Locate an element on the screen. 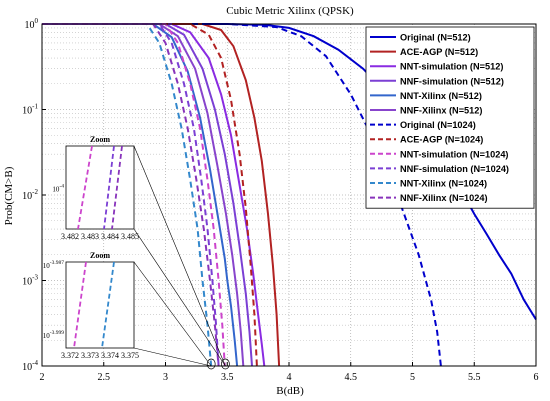  legend-entry: NNF-simulation (N=1024) is located at coordinates (454, 169).